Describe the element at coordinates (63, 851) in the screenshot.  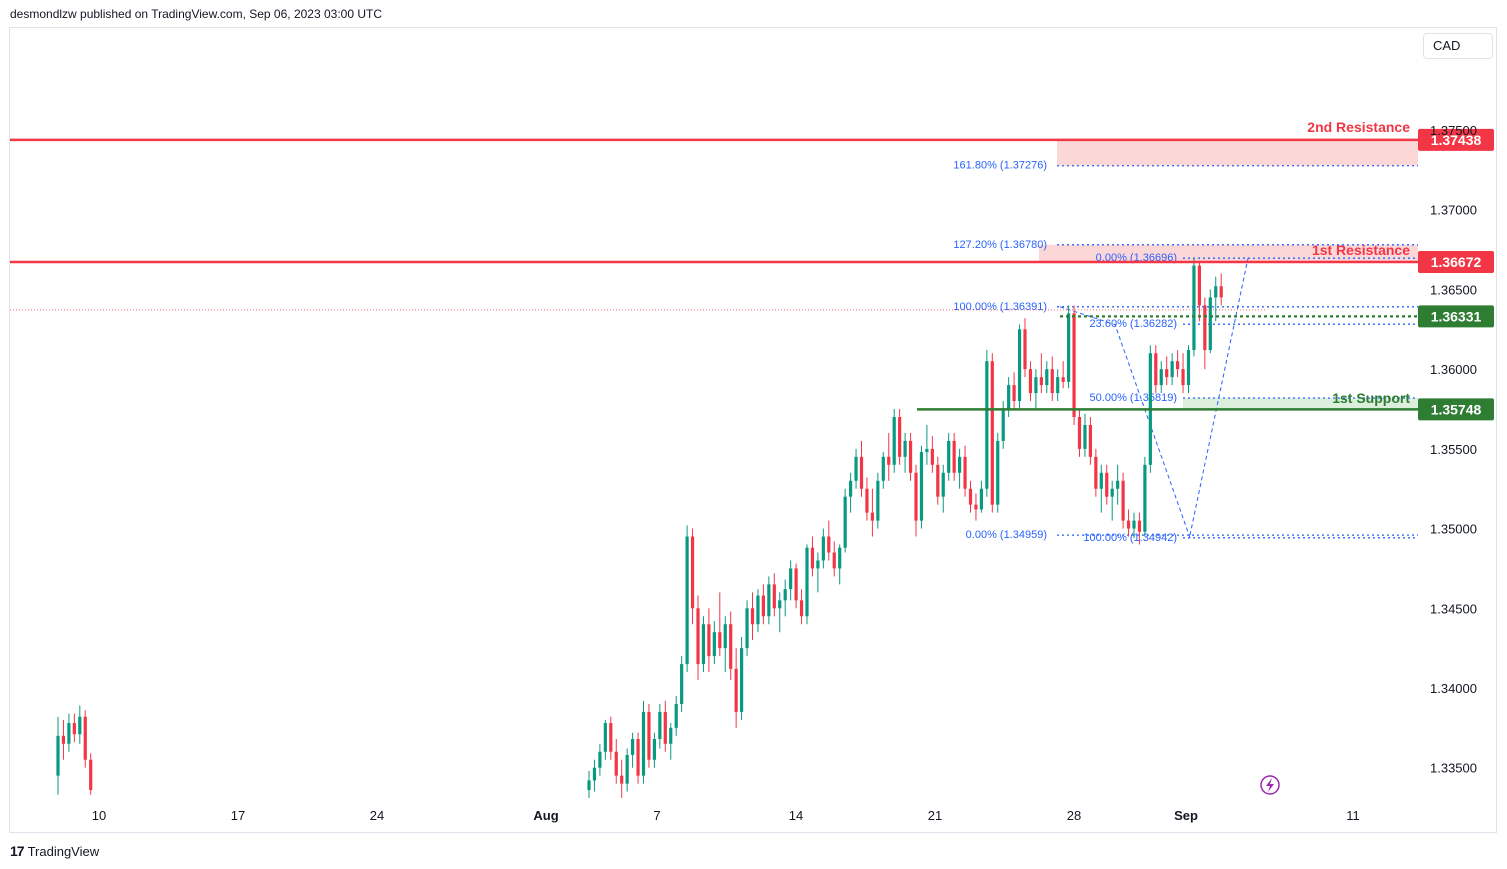
I see `footer-brand: TradingView` at that location.